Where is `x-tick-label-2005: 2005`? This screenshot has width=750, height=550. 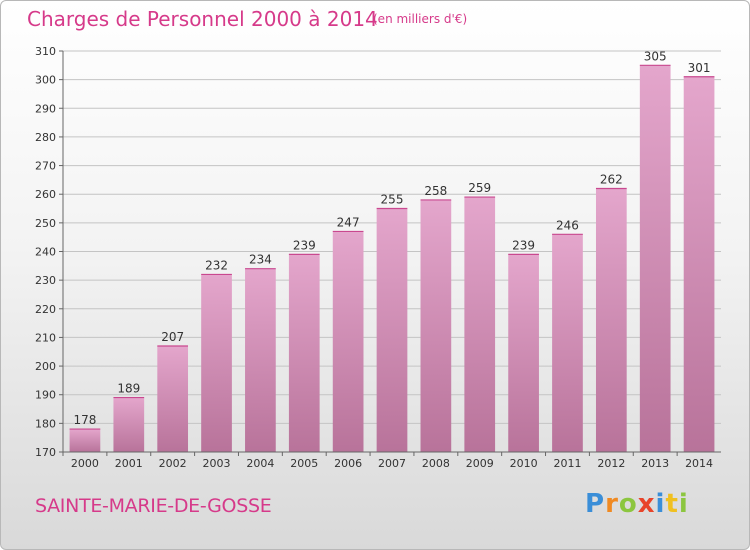
x-tick-label-2005: 2005 is located at coordinates (304, 463).